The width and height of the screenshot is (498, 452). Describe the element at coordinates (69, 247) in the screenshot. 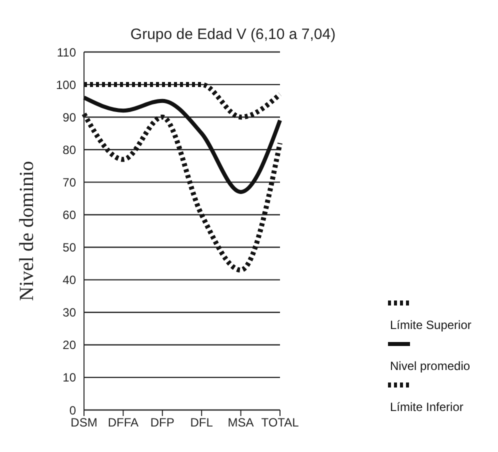

I see `y-tick-label: 50` at that location.